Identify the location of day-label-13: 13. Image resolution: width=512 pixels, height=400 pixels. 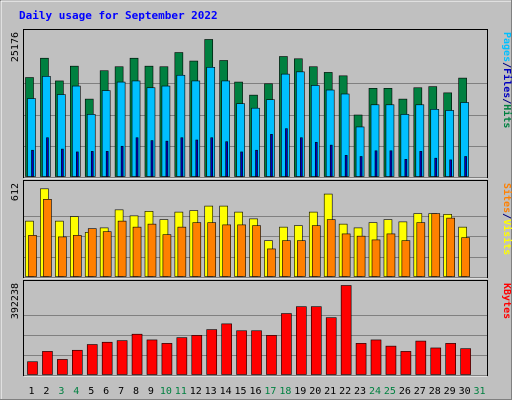
(211, 391).